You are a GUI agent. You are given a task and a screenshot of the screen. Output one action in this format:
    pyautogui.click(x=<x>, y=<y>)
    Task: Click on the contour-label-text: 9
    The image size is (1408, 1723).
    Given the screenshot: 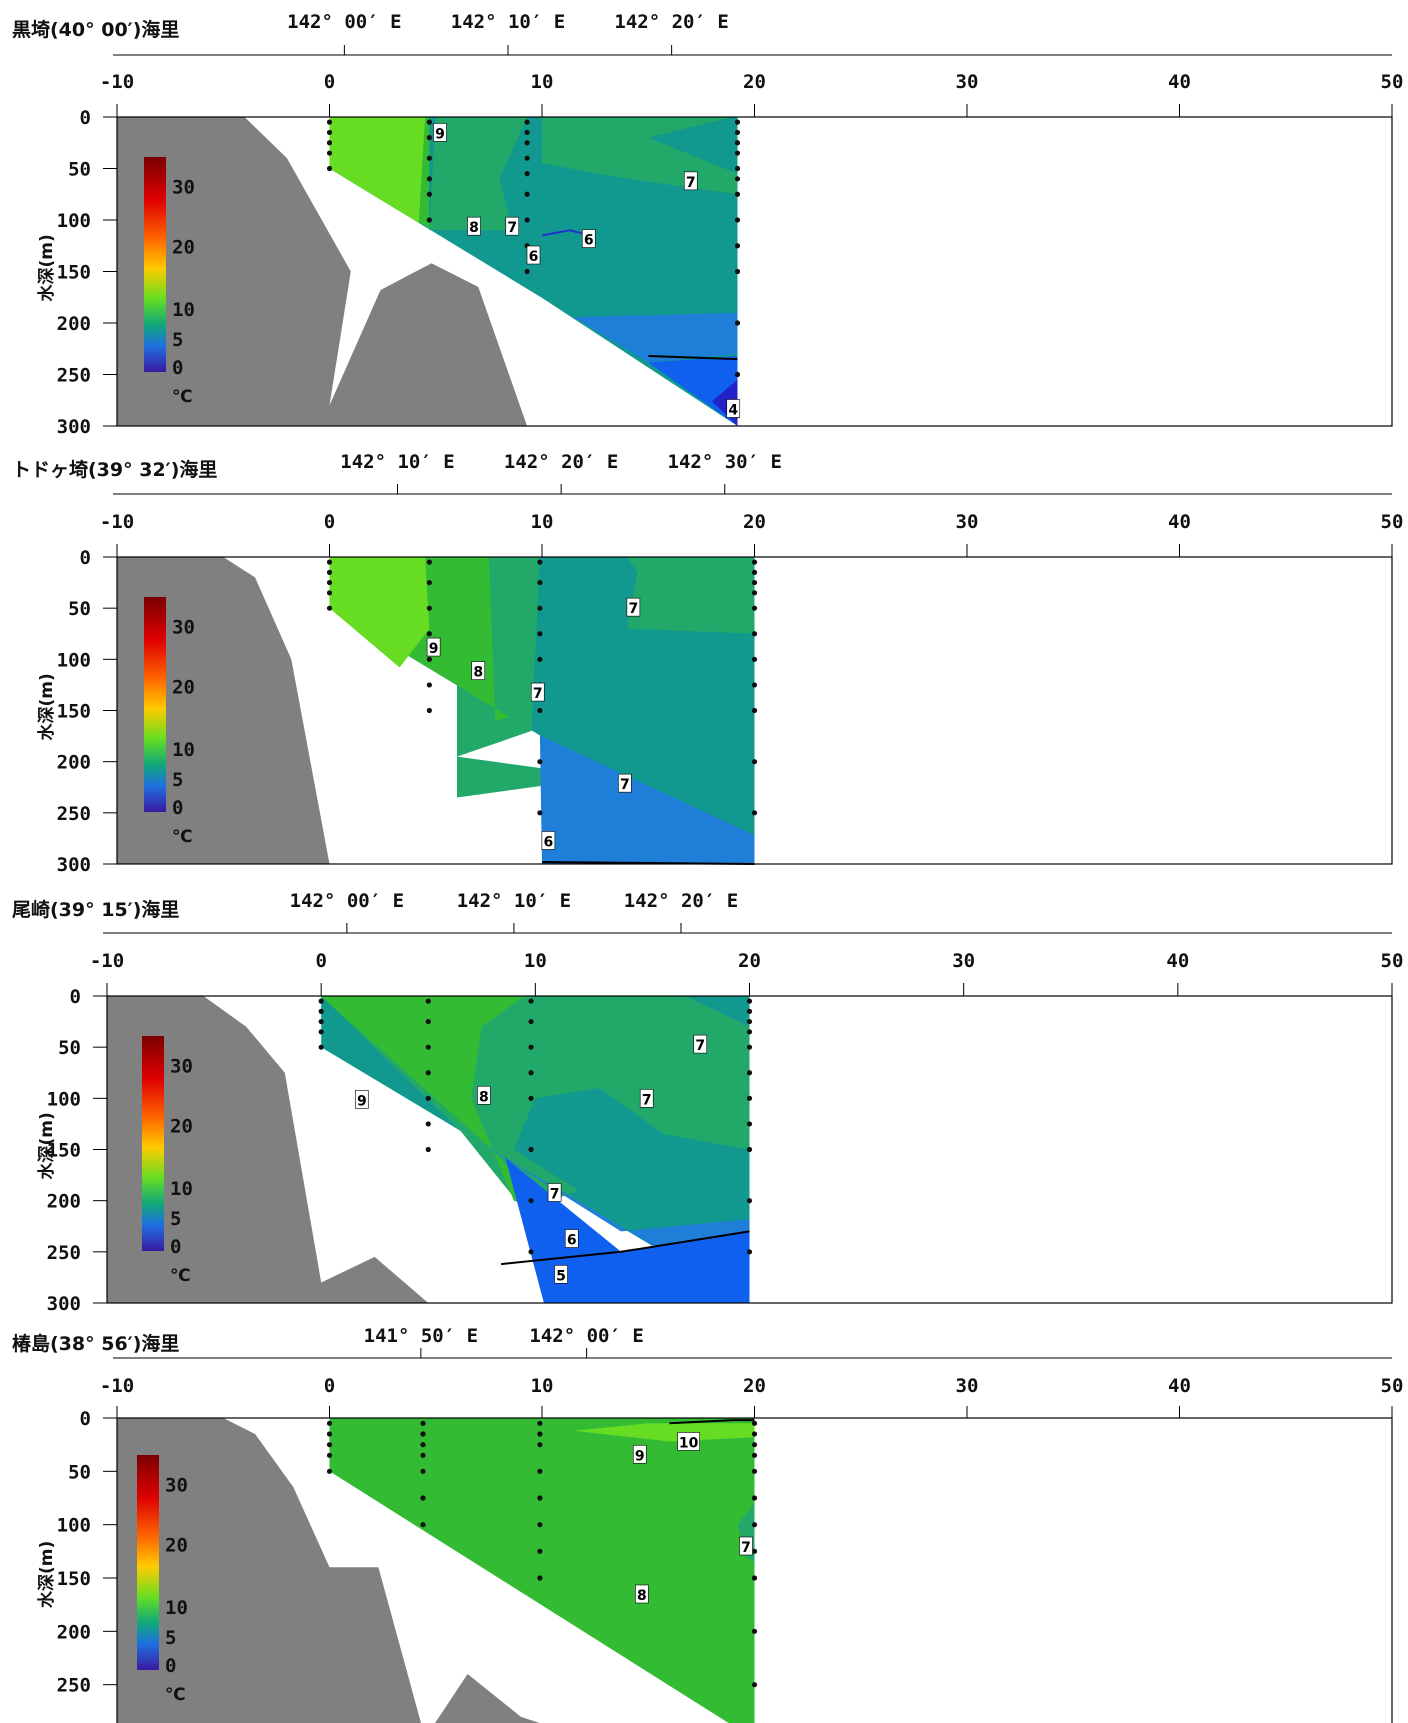 What is the action you would take?
    pyautogui.click(x=362, y=1101)
    